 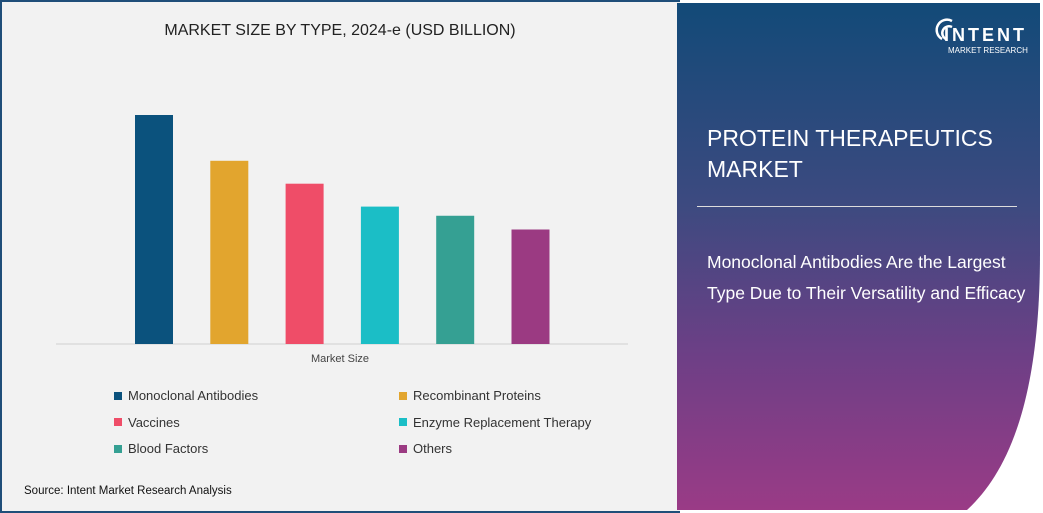 I want to click on market-title: PROTEIN THERAPEUTICS MARKET, so click(x=850, y=153).